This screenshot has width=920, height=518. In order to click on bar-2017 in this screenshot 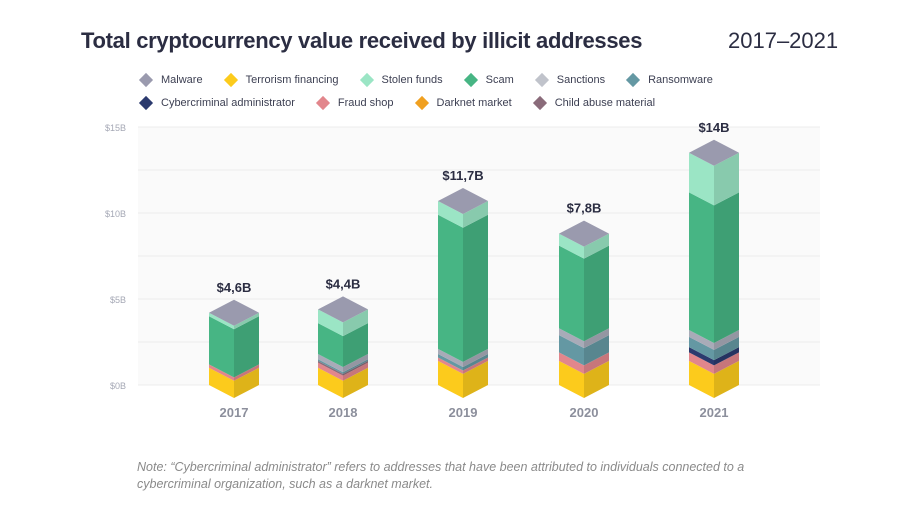, I will do `click(234, 348)`.